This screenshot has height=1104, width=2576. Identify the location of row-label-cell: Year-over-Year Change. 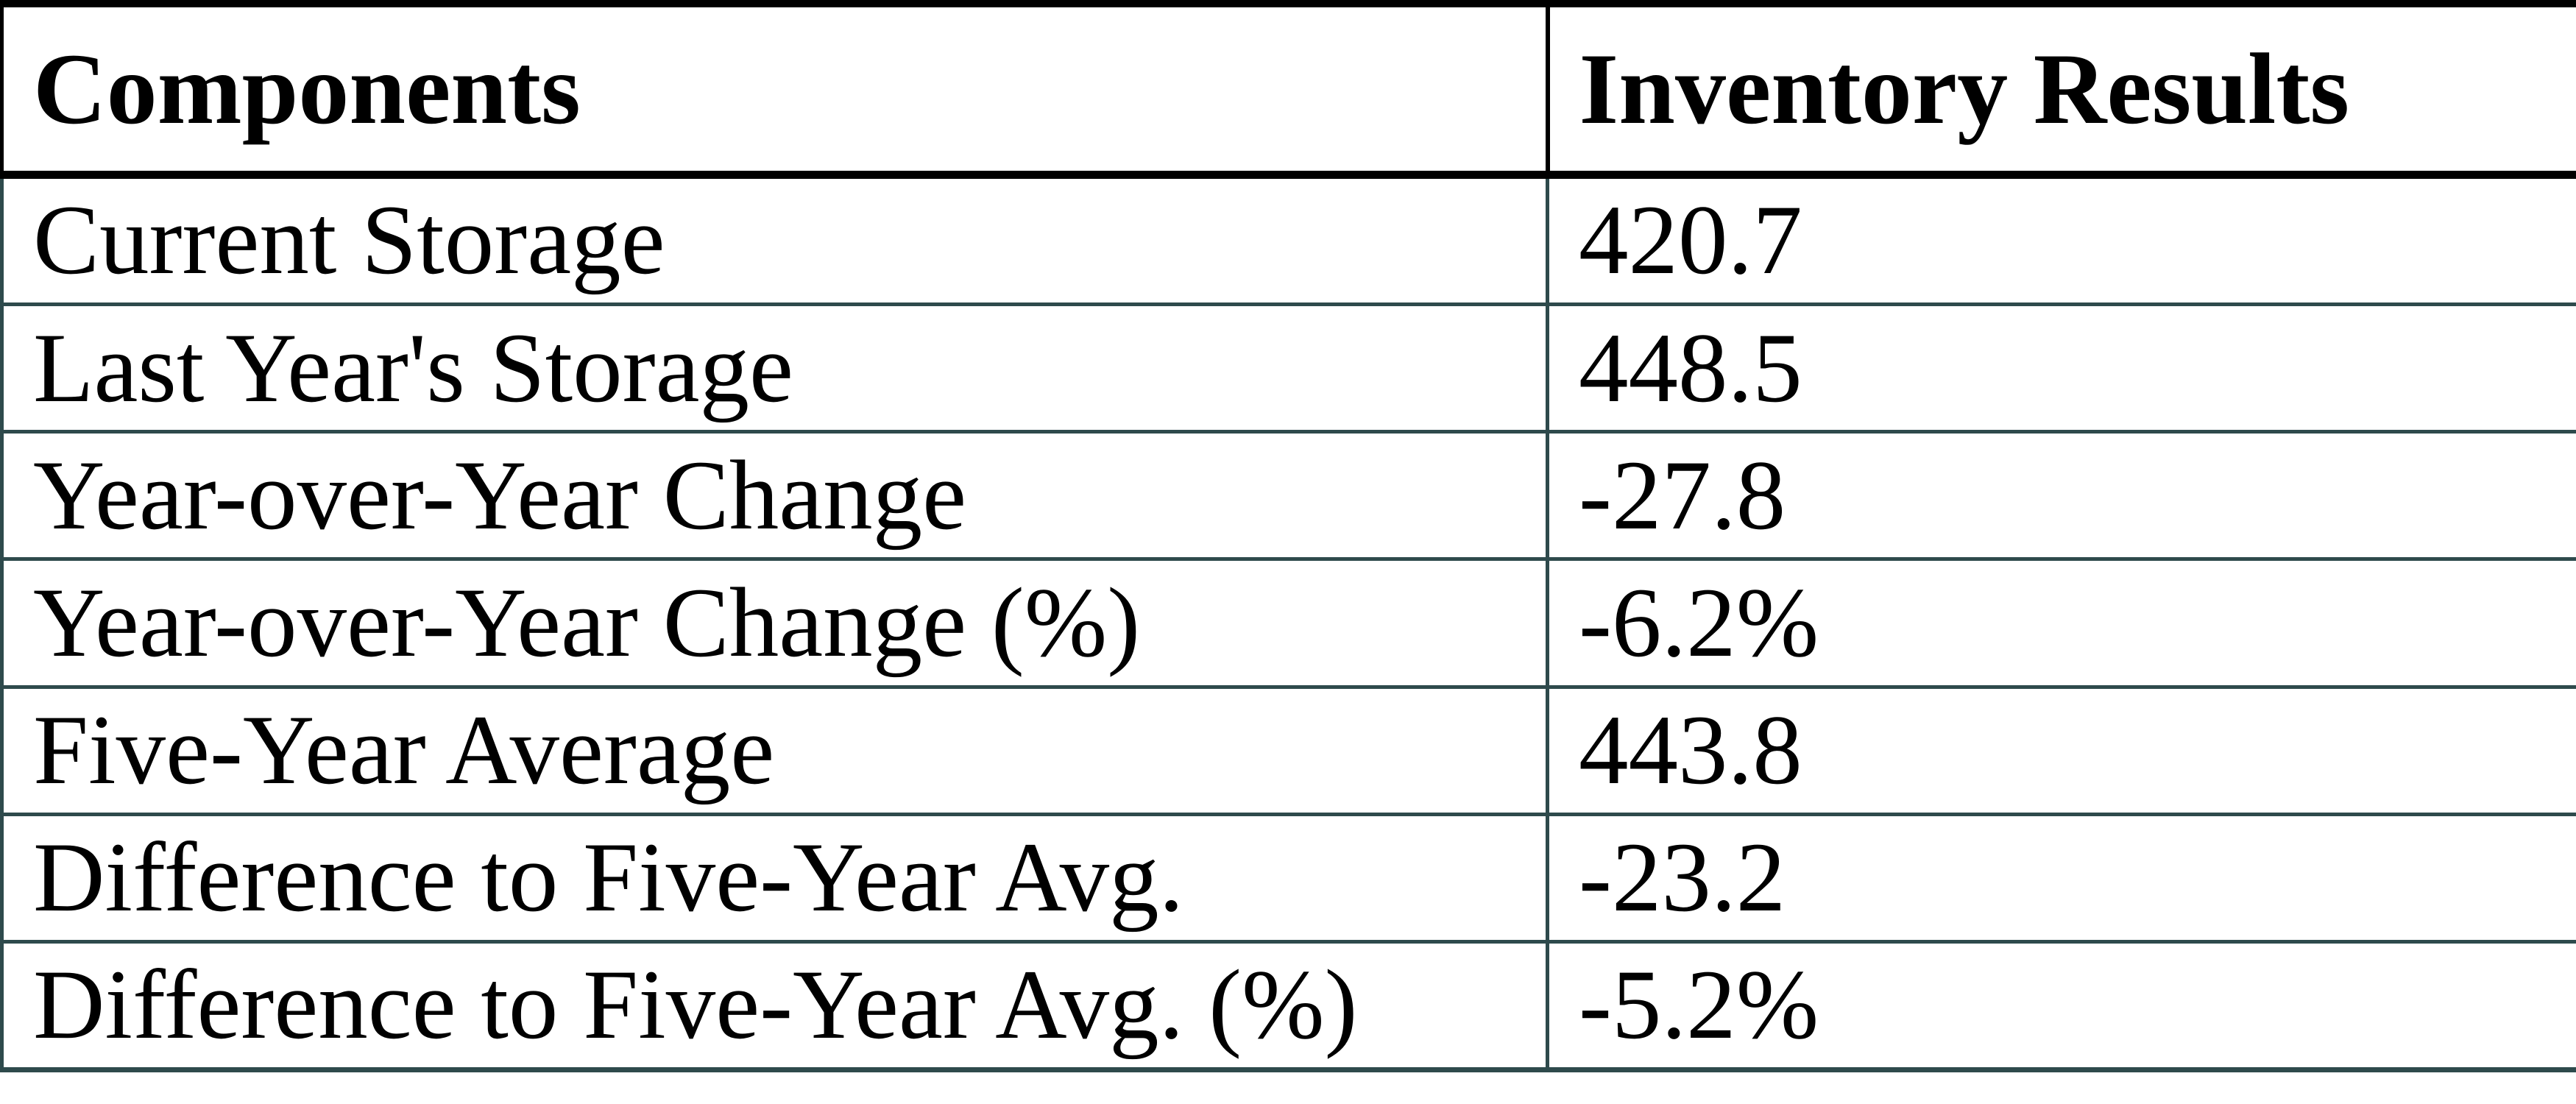
(774, 496).